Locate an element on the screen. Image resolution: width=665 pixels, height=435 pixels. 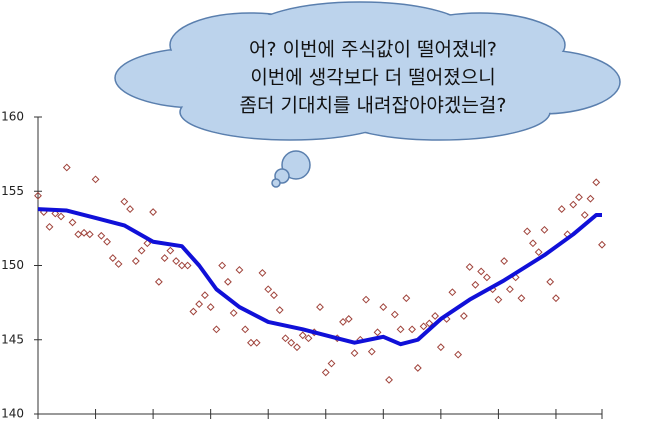
y-tick-label: 145 is located at coordinates (12, 339).